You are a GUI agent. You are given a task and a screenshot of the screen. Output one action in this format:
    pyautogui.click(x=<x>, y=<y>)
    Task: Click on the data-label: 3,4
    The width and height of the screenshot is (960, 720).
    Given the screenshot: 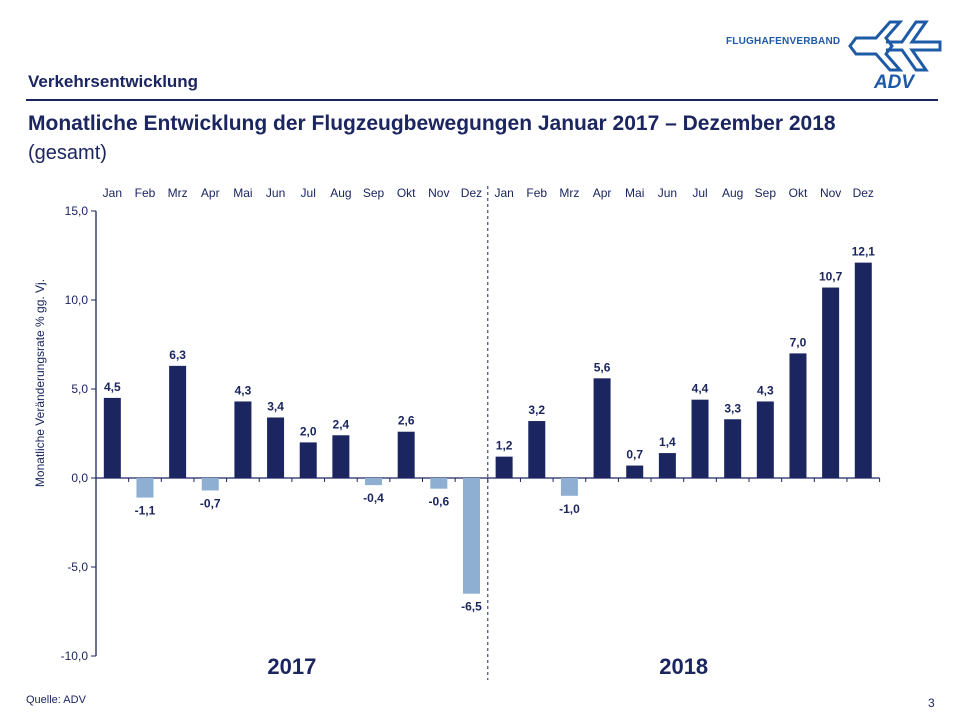 What is the action you would take?
    pyautogui.click(x=275, y=406)
    